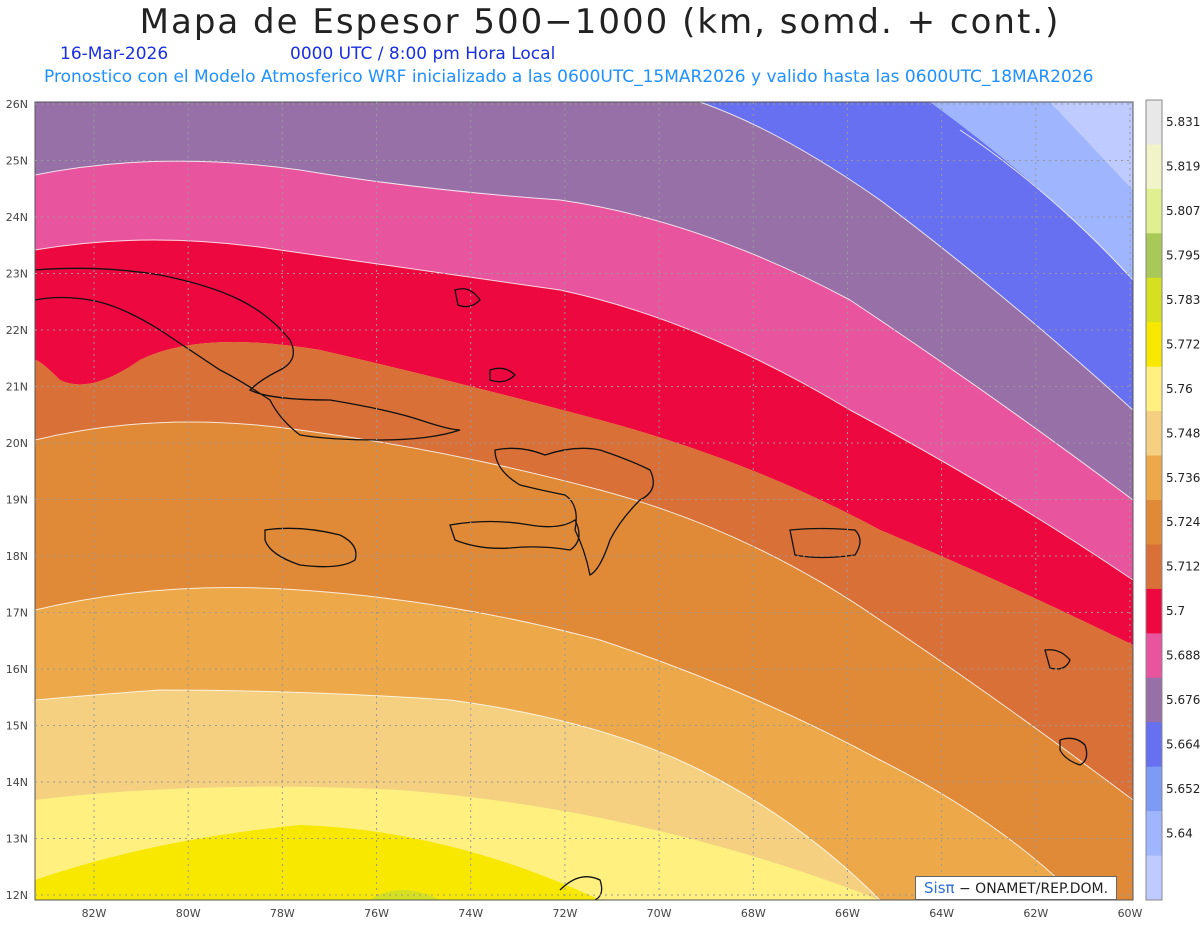 The width and height of the screenshot is (1200, 927). What do you see at coordinates (1179, 833) in the screenshot?
I see `colorbar-label: 5.64` at bounding box center [1179, 833].